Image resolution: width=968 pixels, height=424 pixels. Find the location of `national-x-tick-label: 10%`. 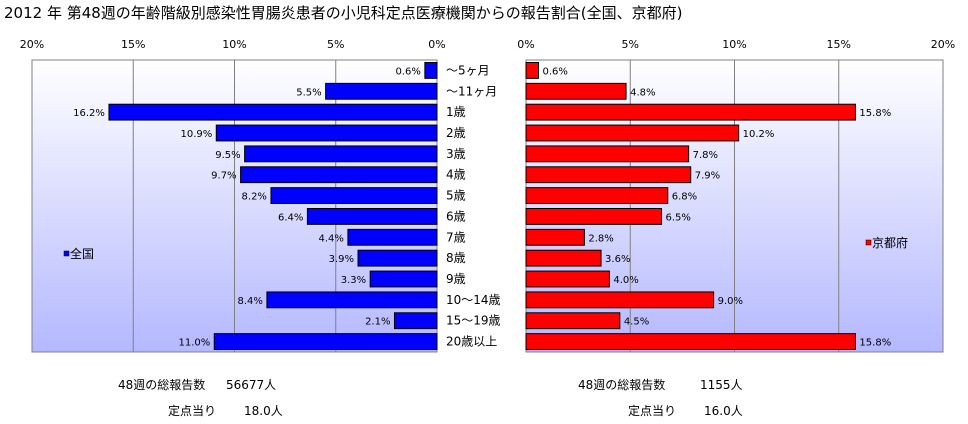

national-x-tick-label: 10% is located at coordinates (234, 44).